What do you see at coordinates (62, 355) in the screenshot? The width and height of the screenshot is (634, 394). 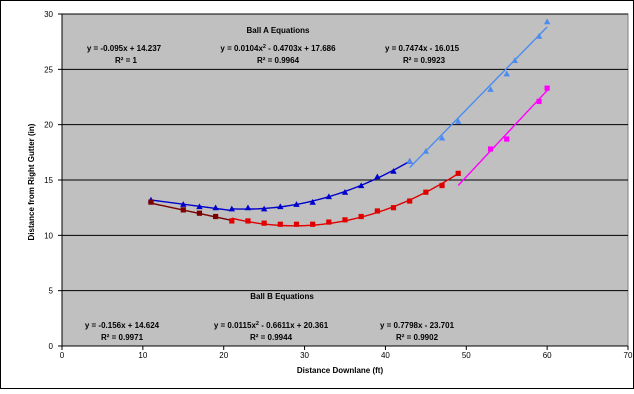 I see `x-tick-label: 0` at bounding box center [62, 355].